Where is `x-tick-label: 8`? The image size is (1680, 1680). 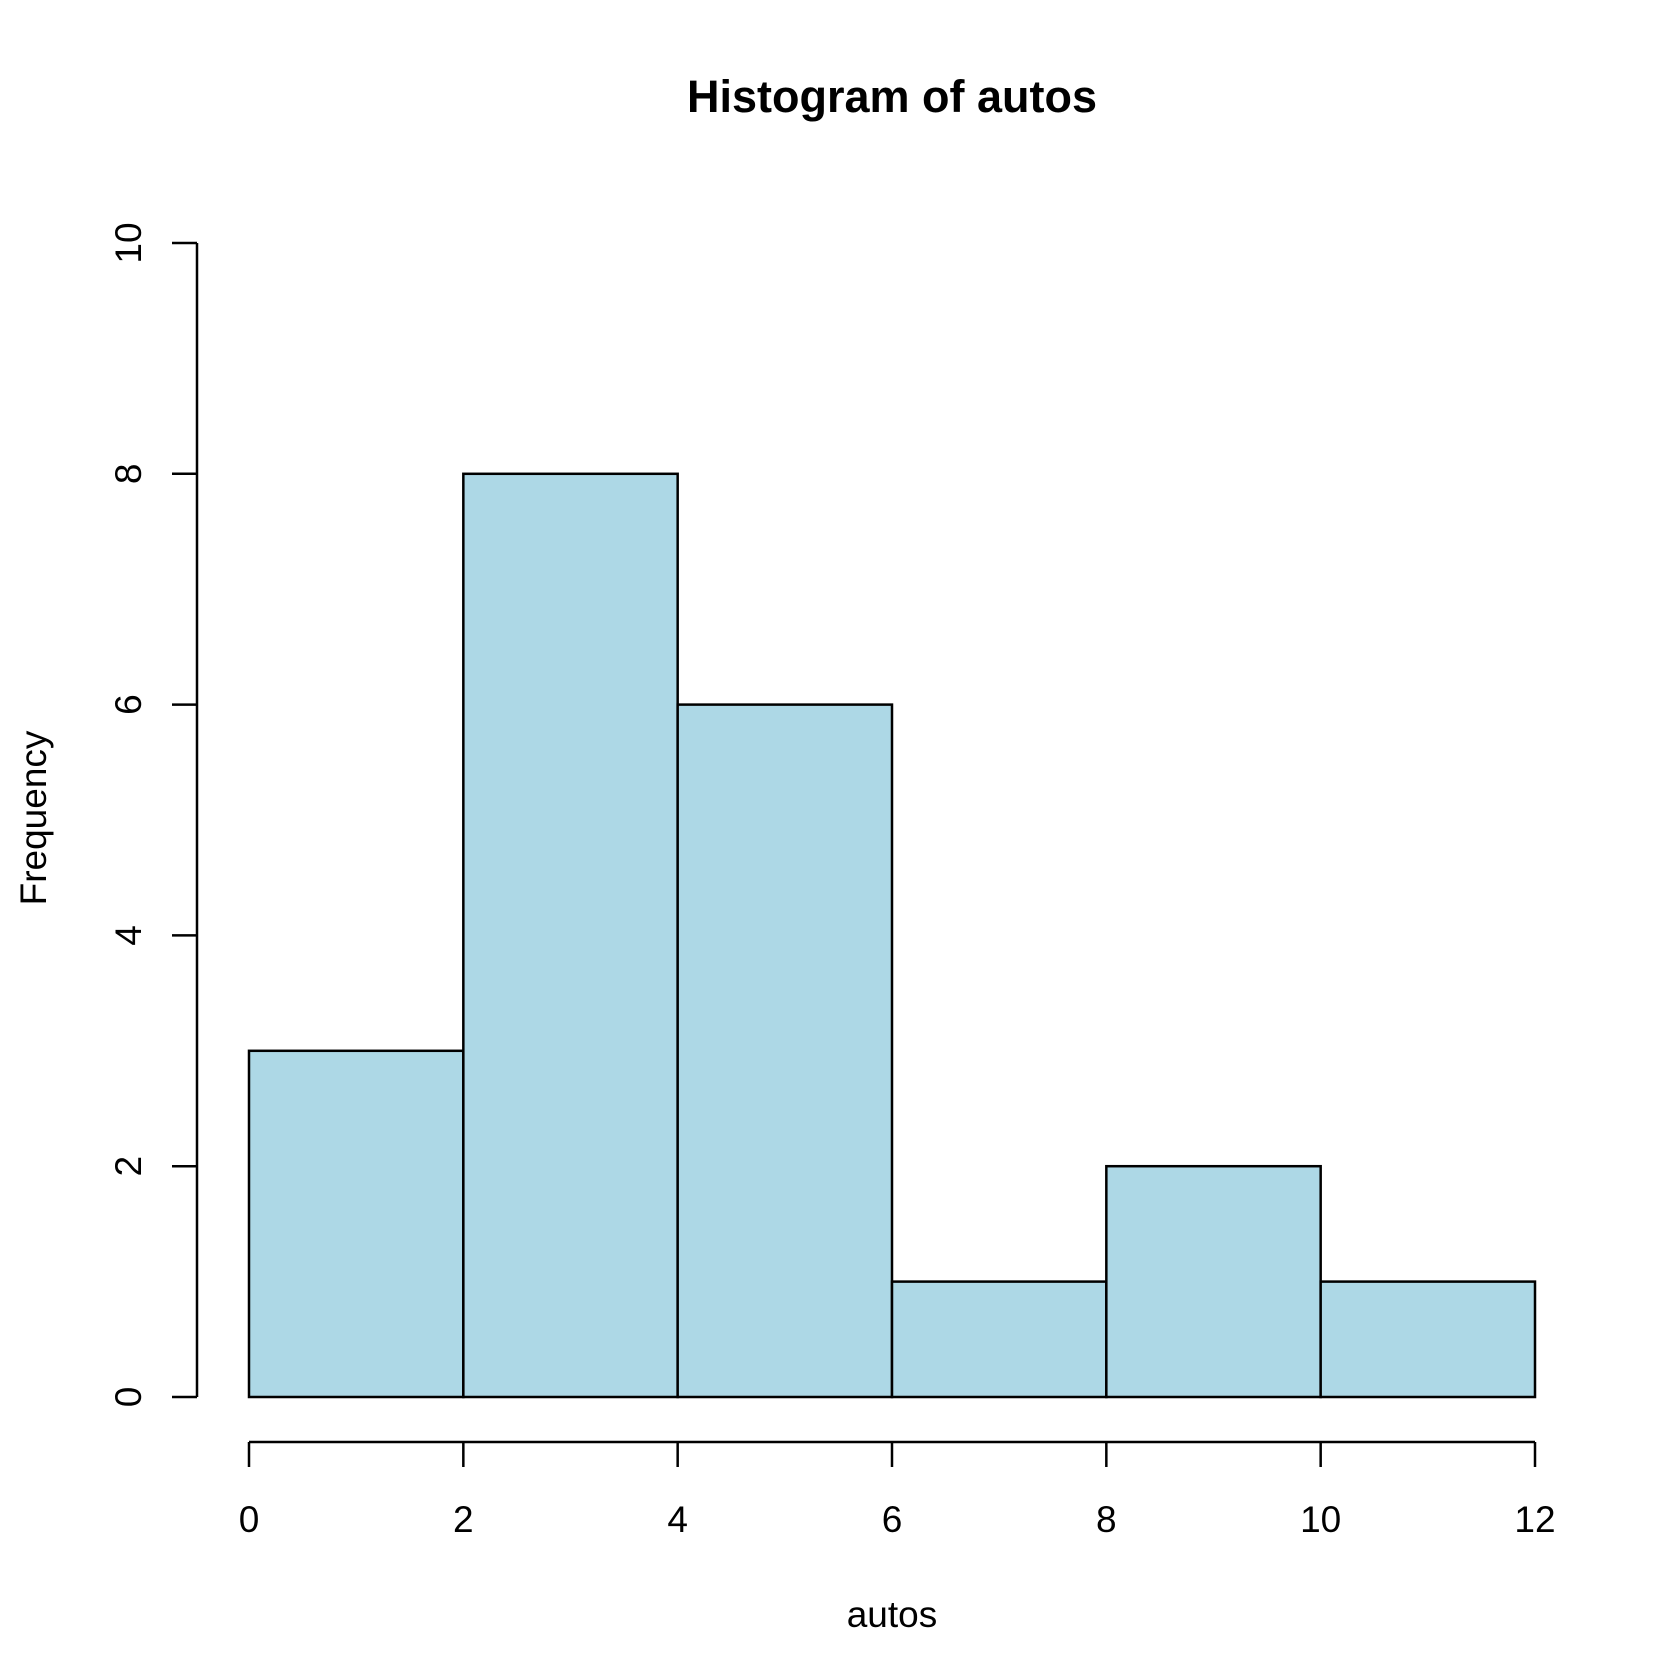 x-tick-label: 8 is located at coordinates (1106, 1519).